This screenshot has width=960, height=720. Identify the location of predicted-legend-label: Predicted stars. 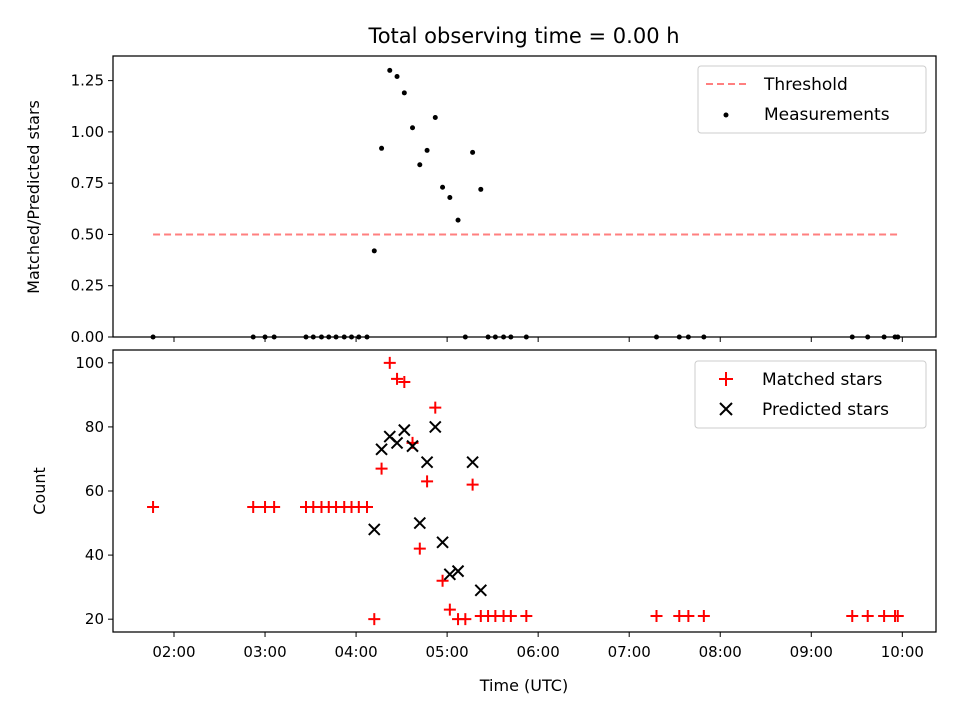
(825, 410).